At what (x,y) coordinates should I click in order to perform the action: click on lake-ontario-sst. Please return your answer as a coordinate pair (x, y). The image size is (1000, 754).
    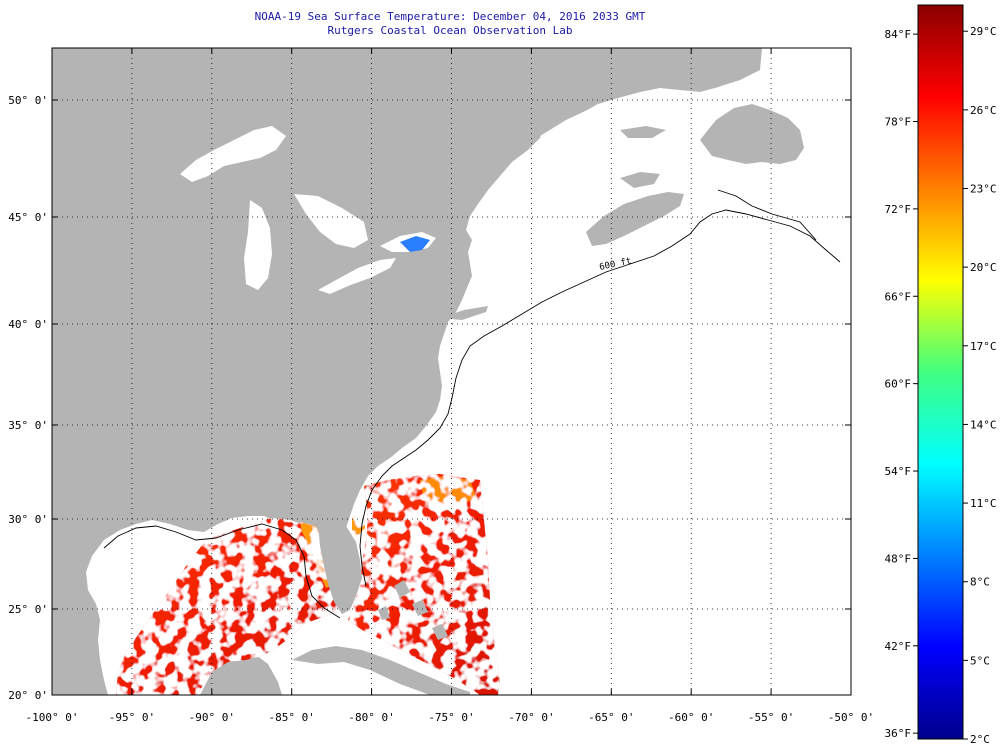
    Looking at the image, I should click on (415, 244).